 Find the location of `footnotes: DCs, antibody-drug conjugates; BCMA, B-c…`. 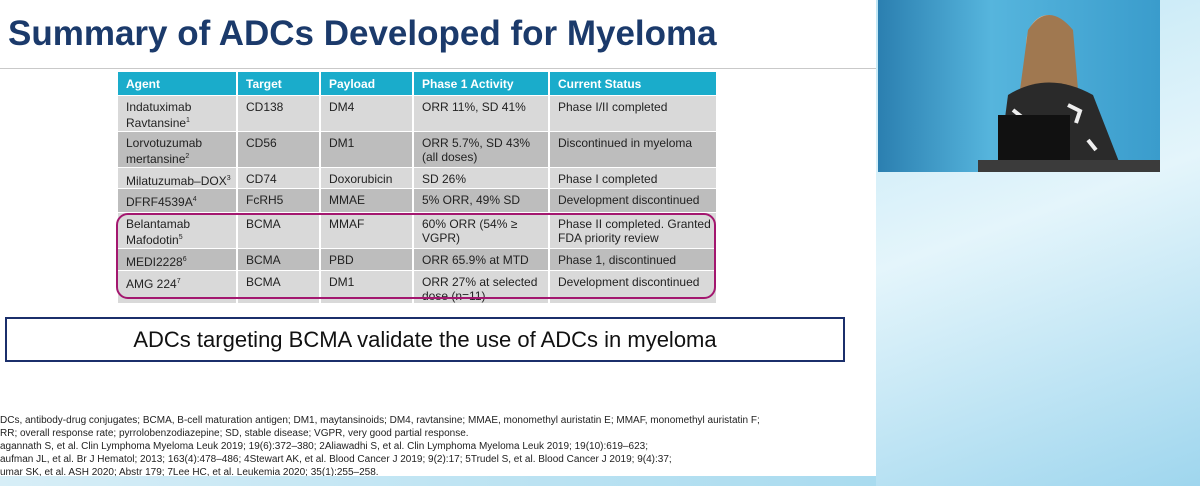

footnotes: DCs, antibody-drug conjugates; BCMA, B-c… is located at coordinates (380, 446).